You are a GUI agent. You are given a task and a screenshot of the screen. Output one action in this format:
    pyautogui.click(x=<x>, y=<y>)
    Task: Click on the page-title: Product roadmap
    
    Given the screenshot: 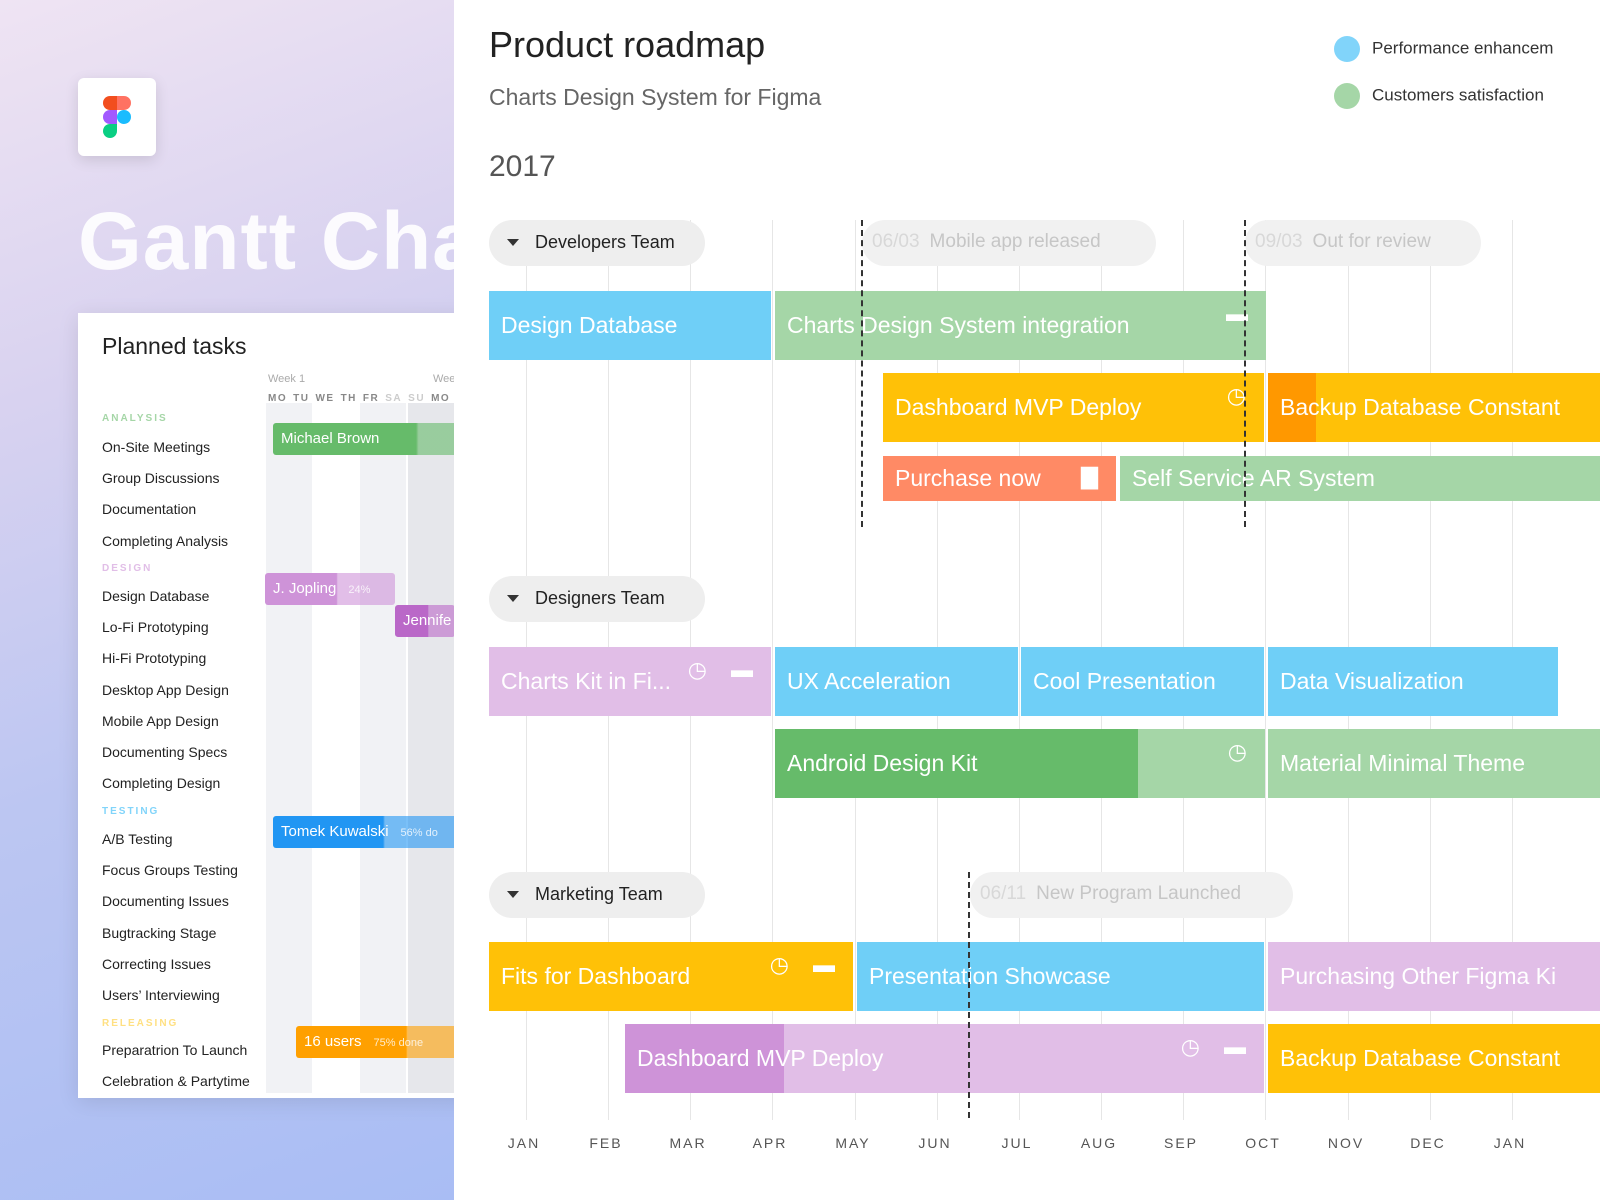 What is the action you would take?
    pyautogui.click(x=627, y=44)
    